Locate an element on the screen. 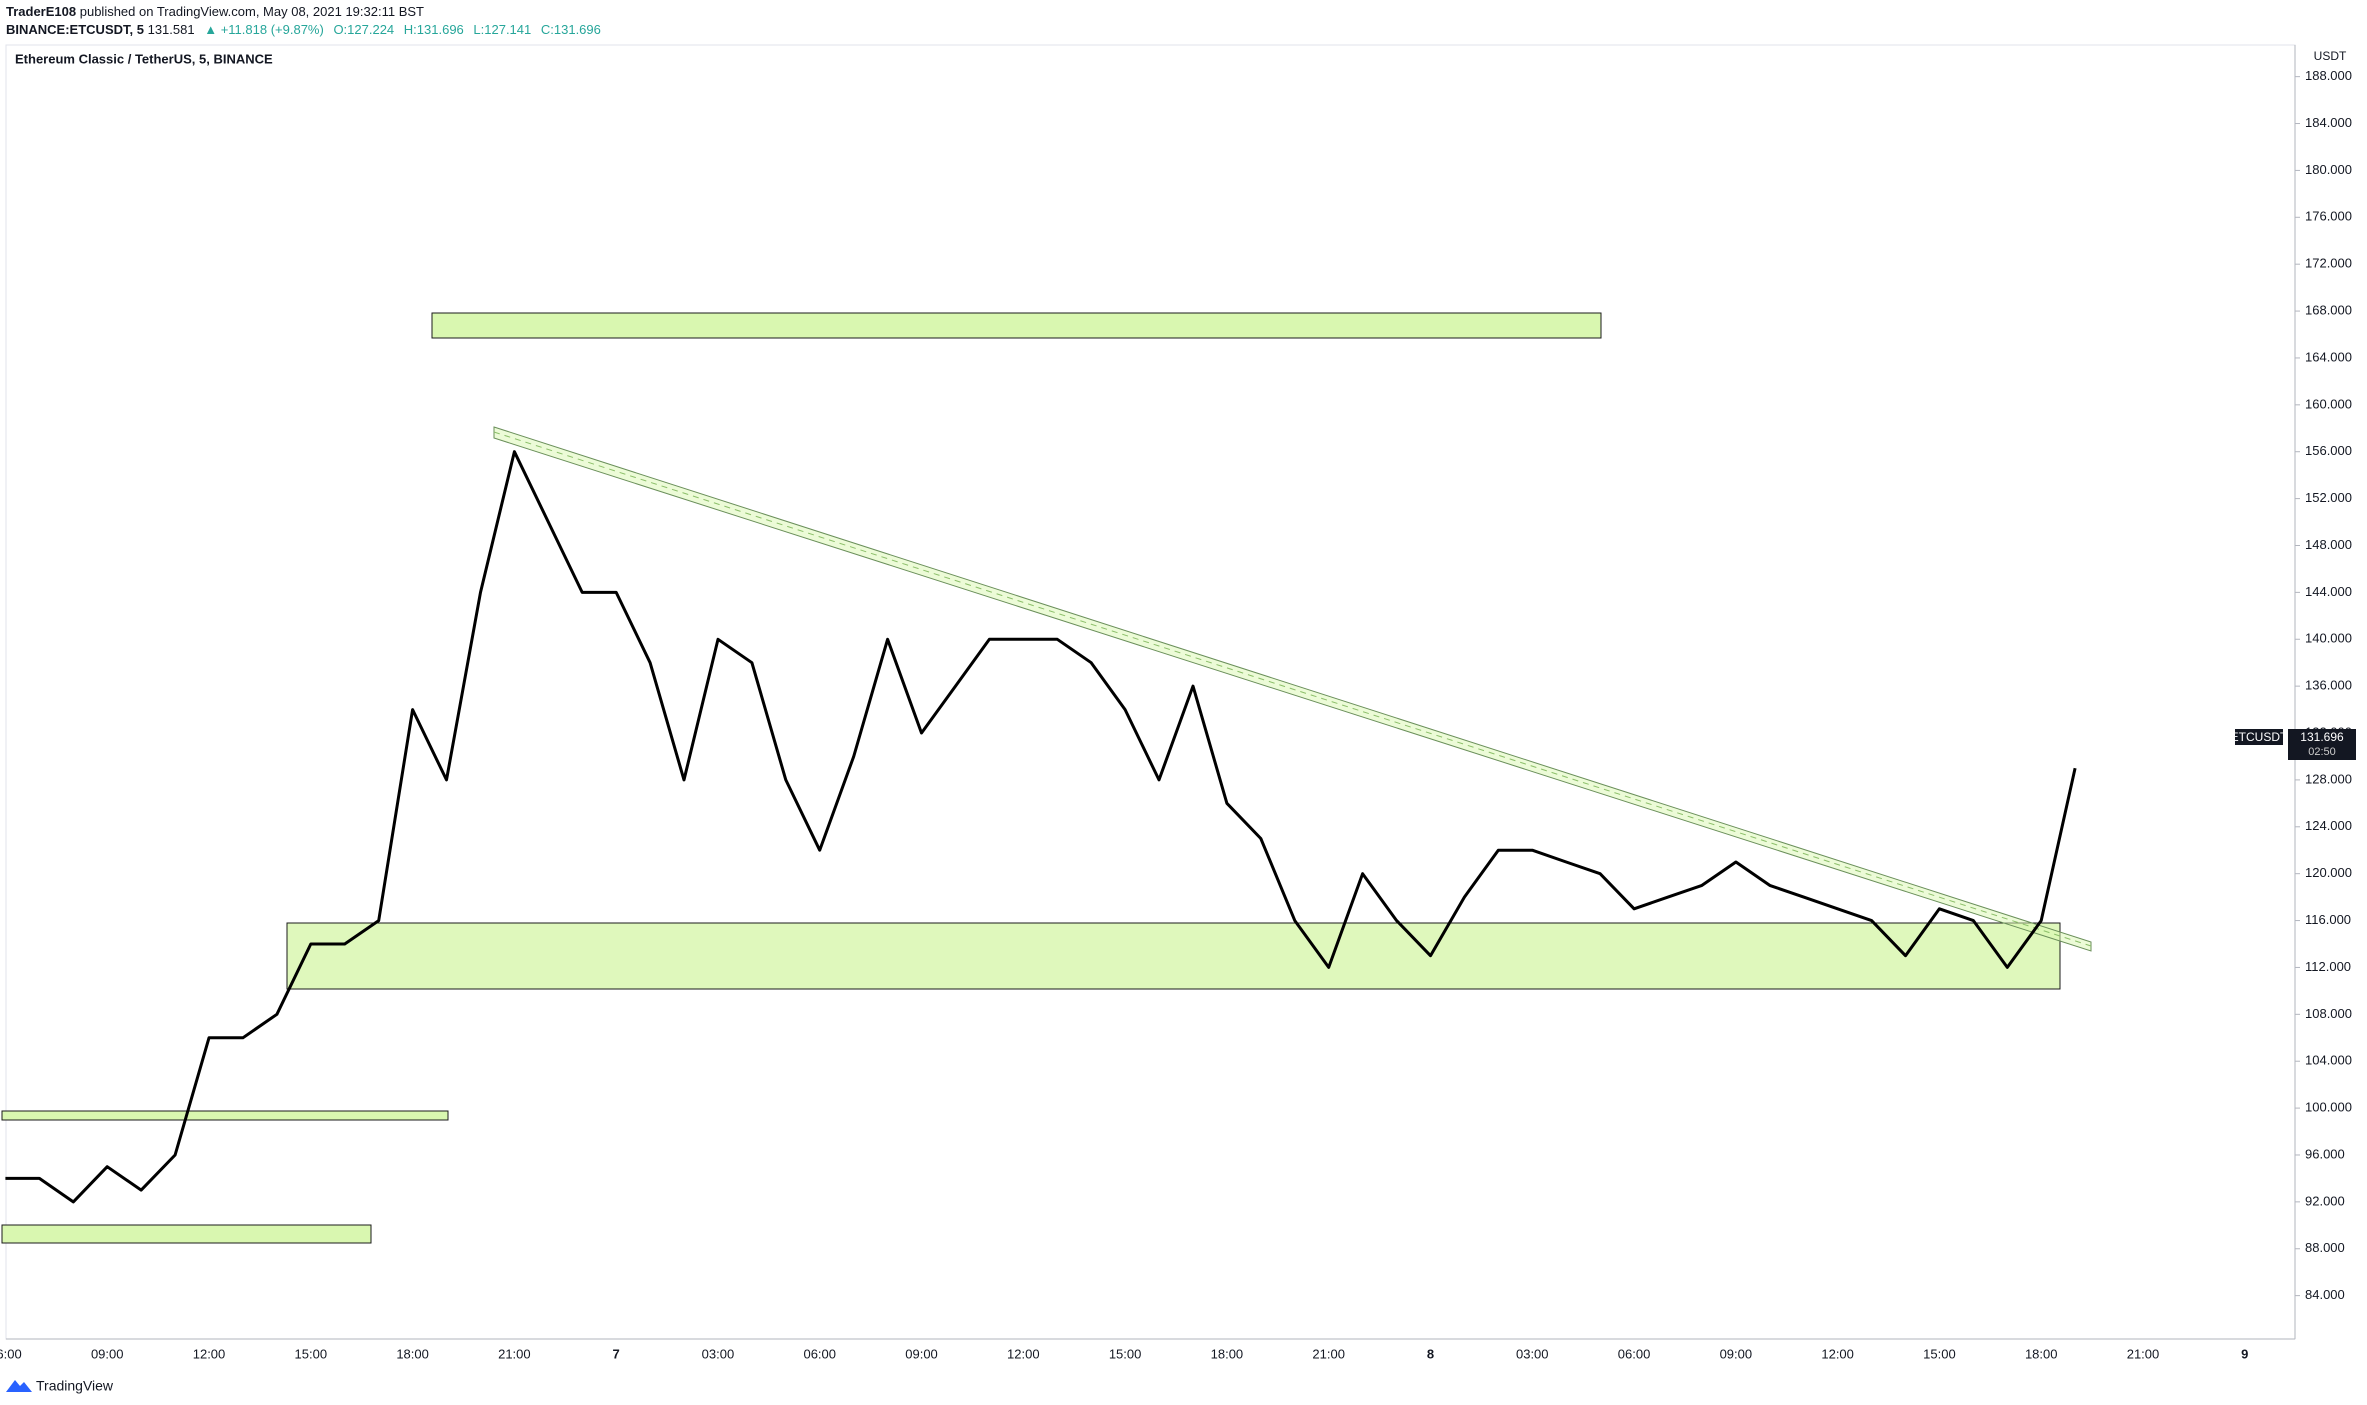 This screenshot has height=1405, width=2367. last-price: 131.581 is located at coordinates (171, 29).